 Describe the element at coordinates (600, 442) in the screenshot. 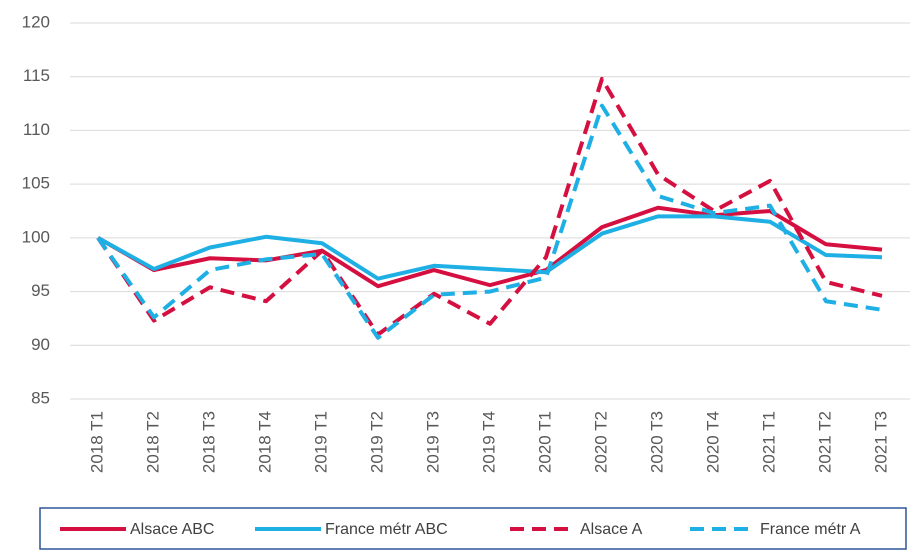

I see `x-tick-label: 2020 T2` at that location.